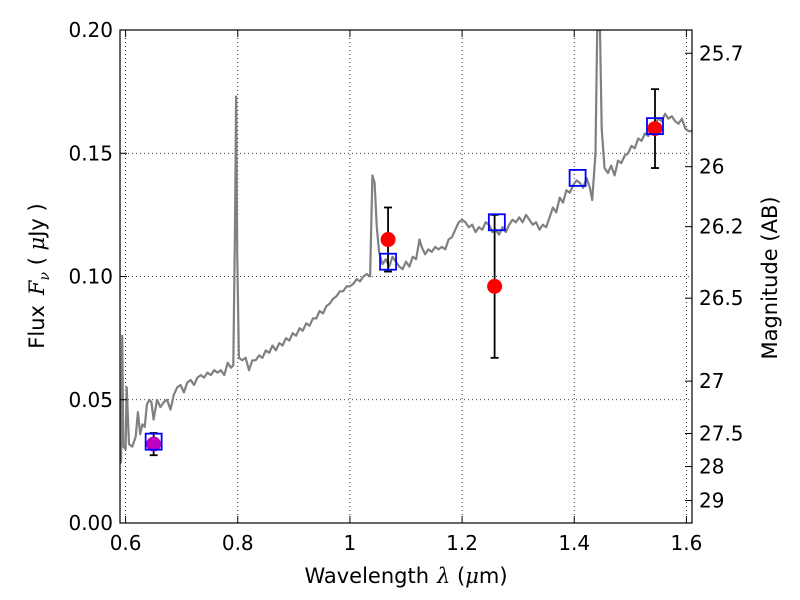  Describe the element at coordinates (721, 227) in the screenshot. I see `magnitude-tick-label: 26.2` at that location.